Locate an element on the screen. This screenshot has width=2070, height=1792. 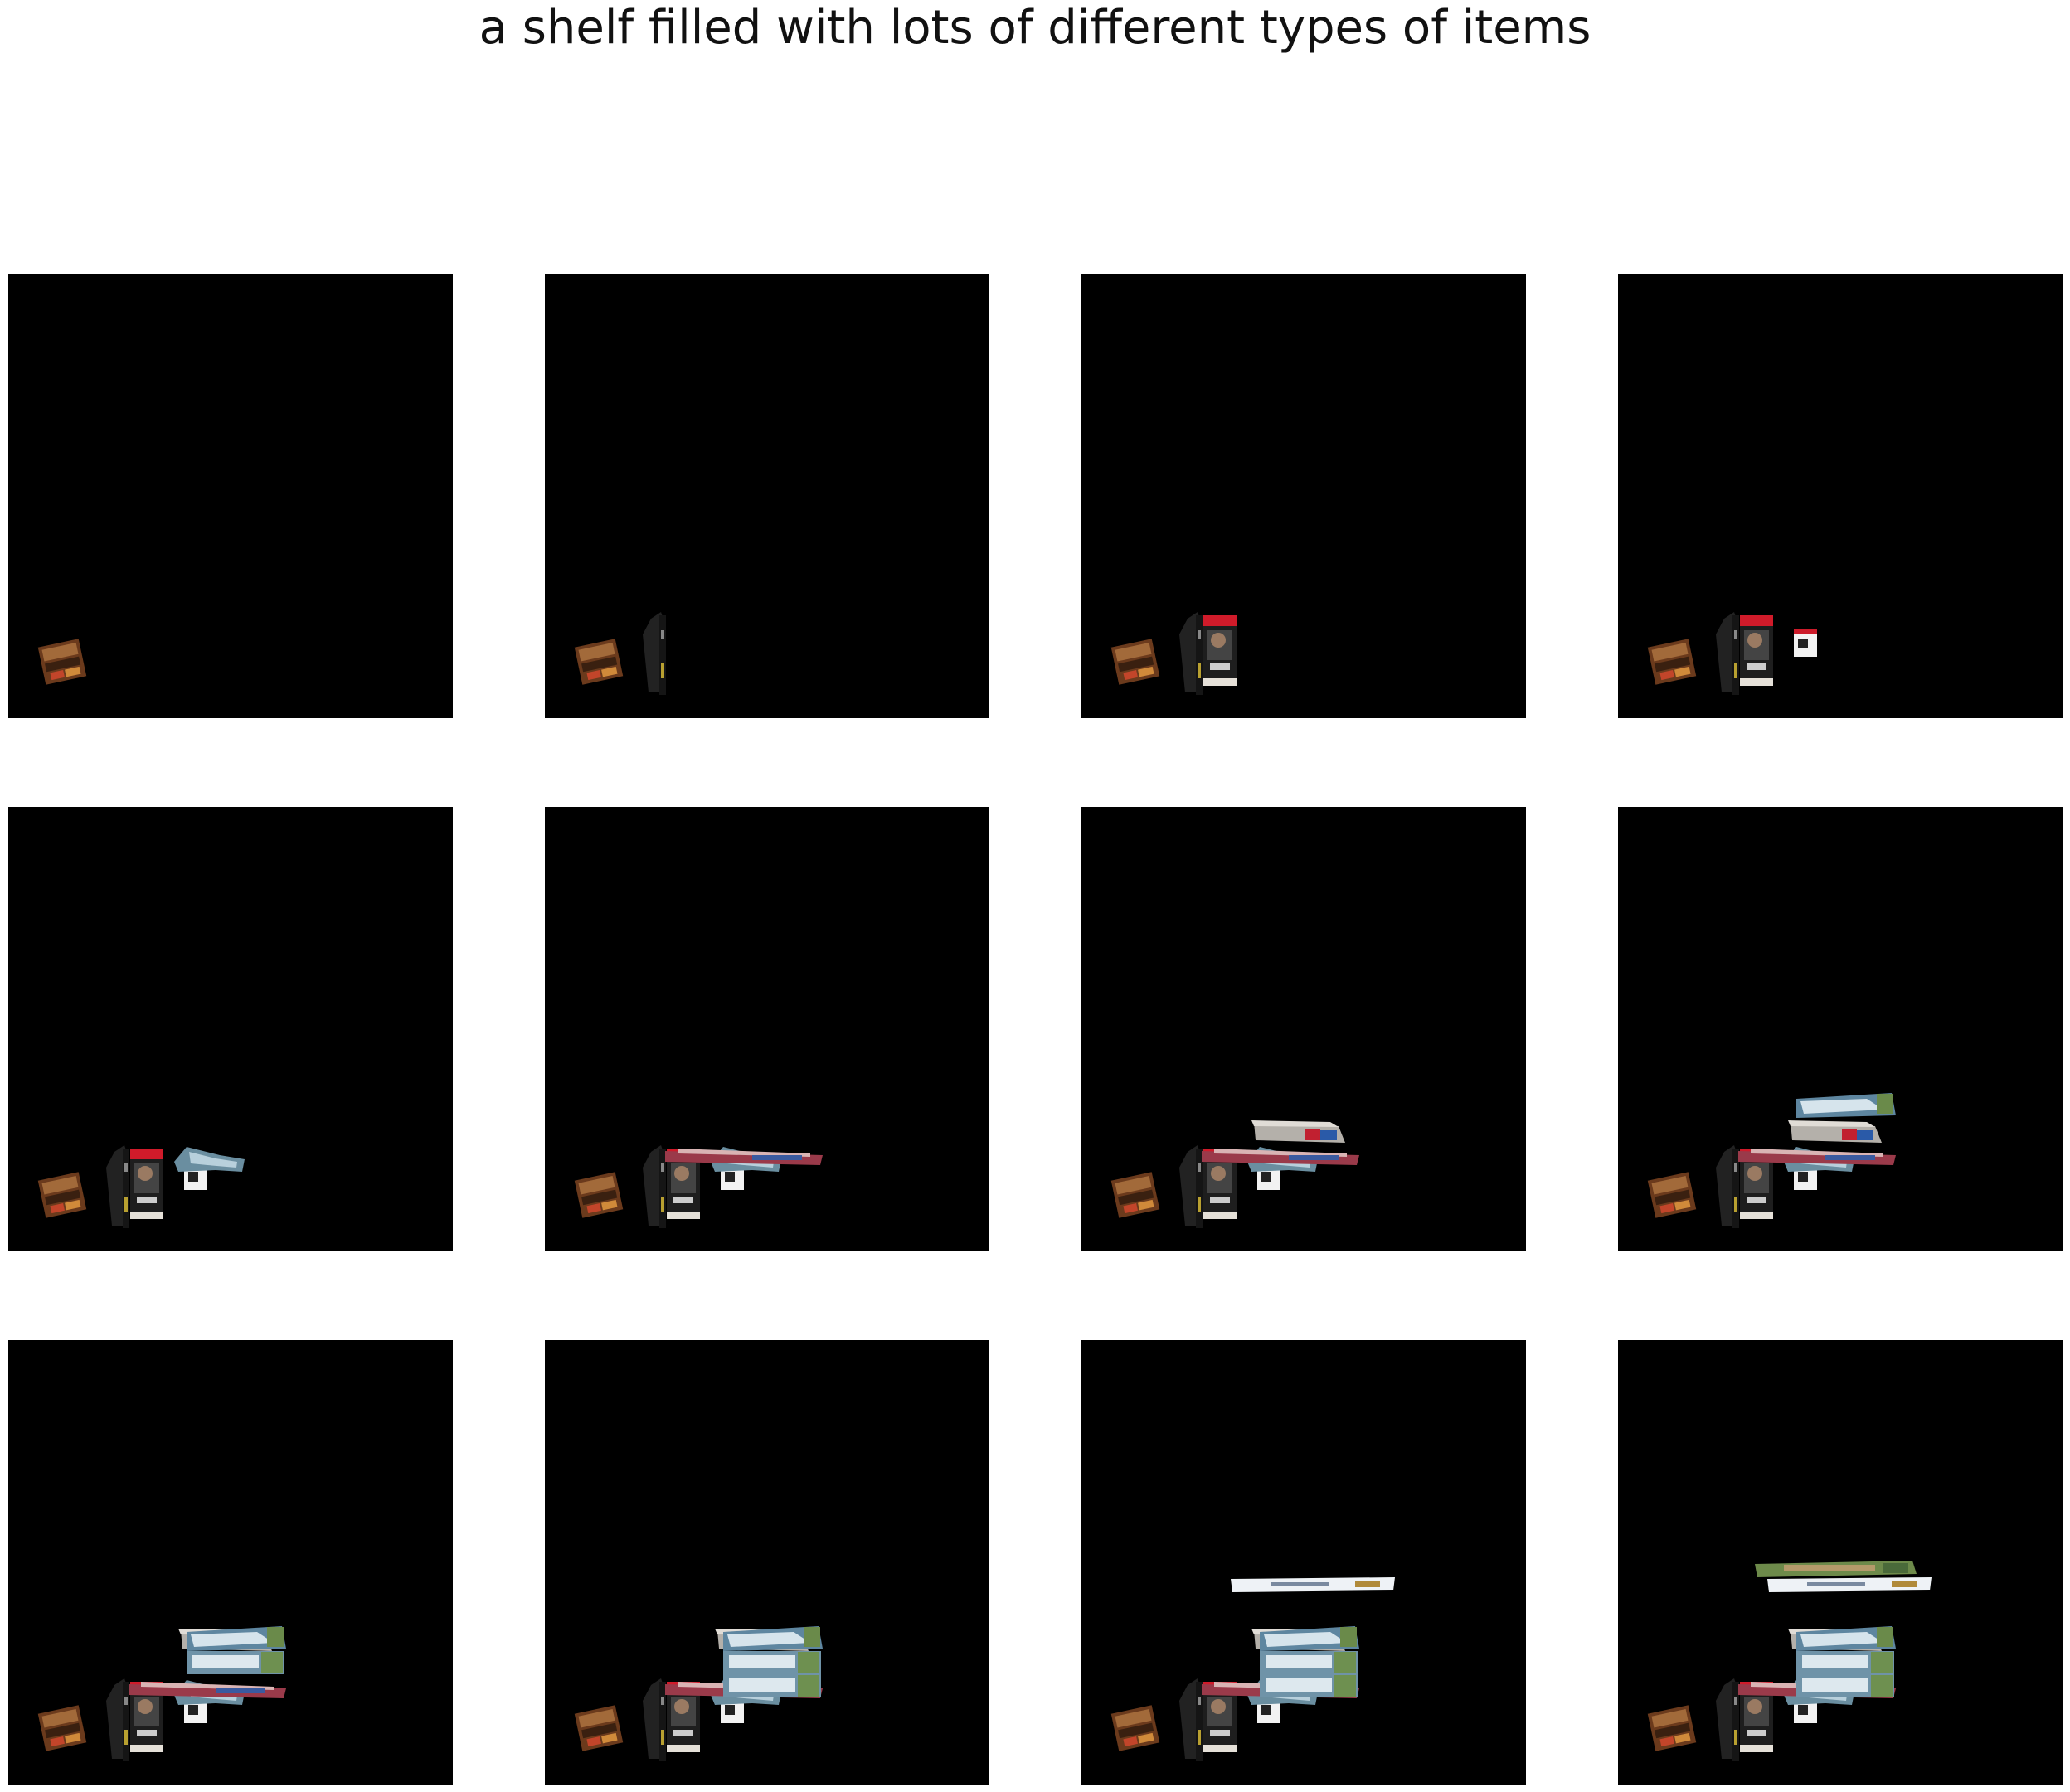
small-box is located at coordinates (1805, 643).